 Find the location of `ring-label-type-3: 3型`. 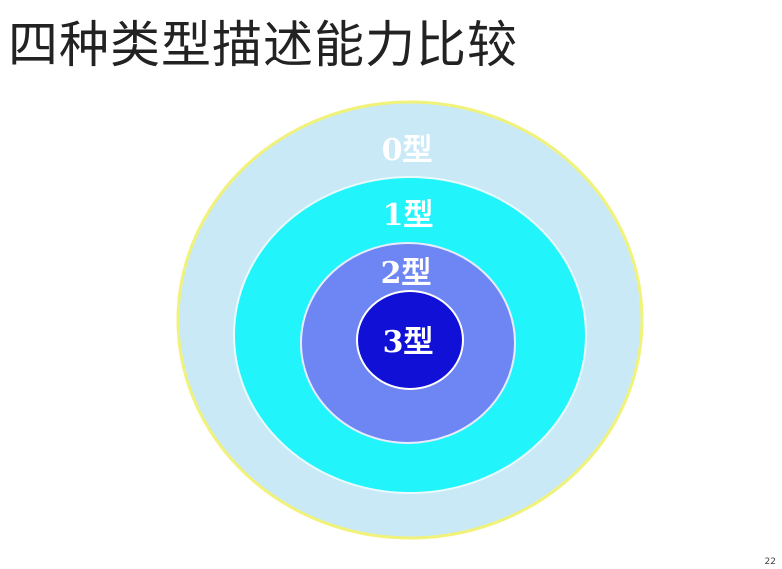

ring-label-type-3: 3型 is located at coordinates (408, 342).